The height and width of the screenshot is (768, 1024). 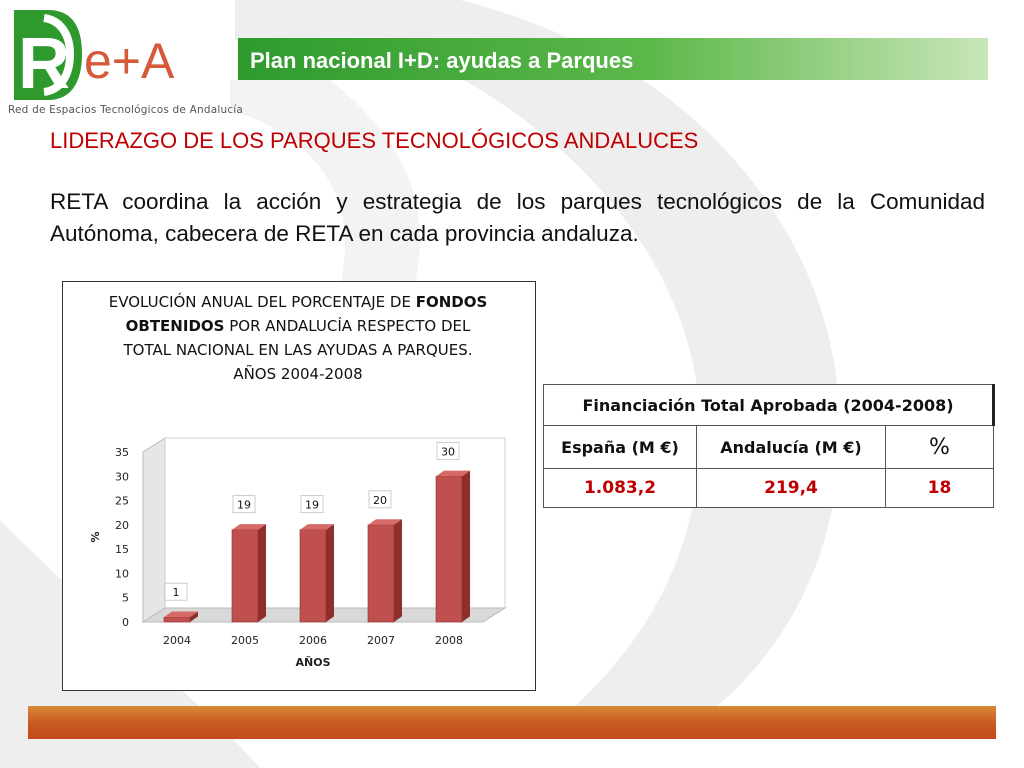 I want to click on header-bar: Plan nacional I+D: ayudas a Parques, so click(x=613, y=59).